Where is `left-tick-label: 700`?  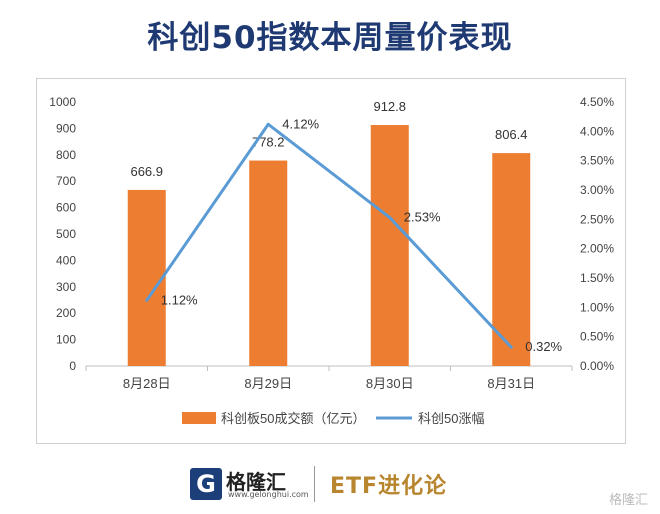 left-tick-label: 700 is located at coordinates (66, 181).